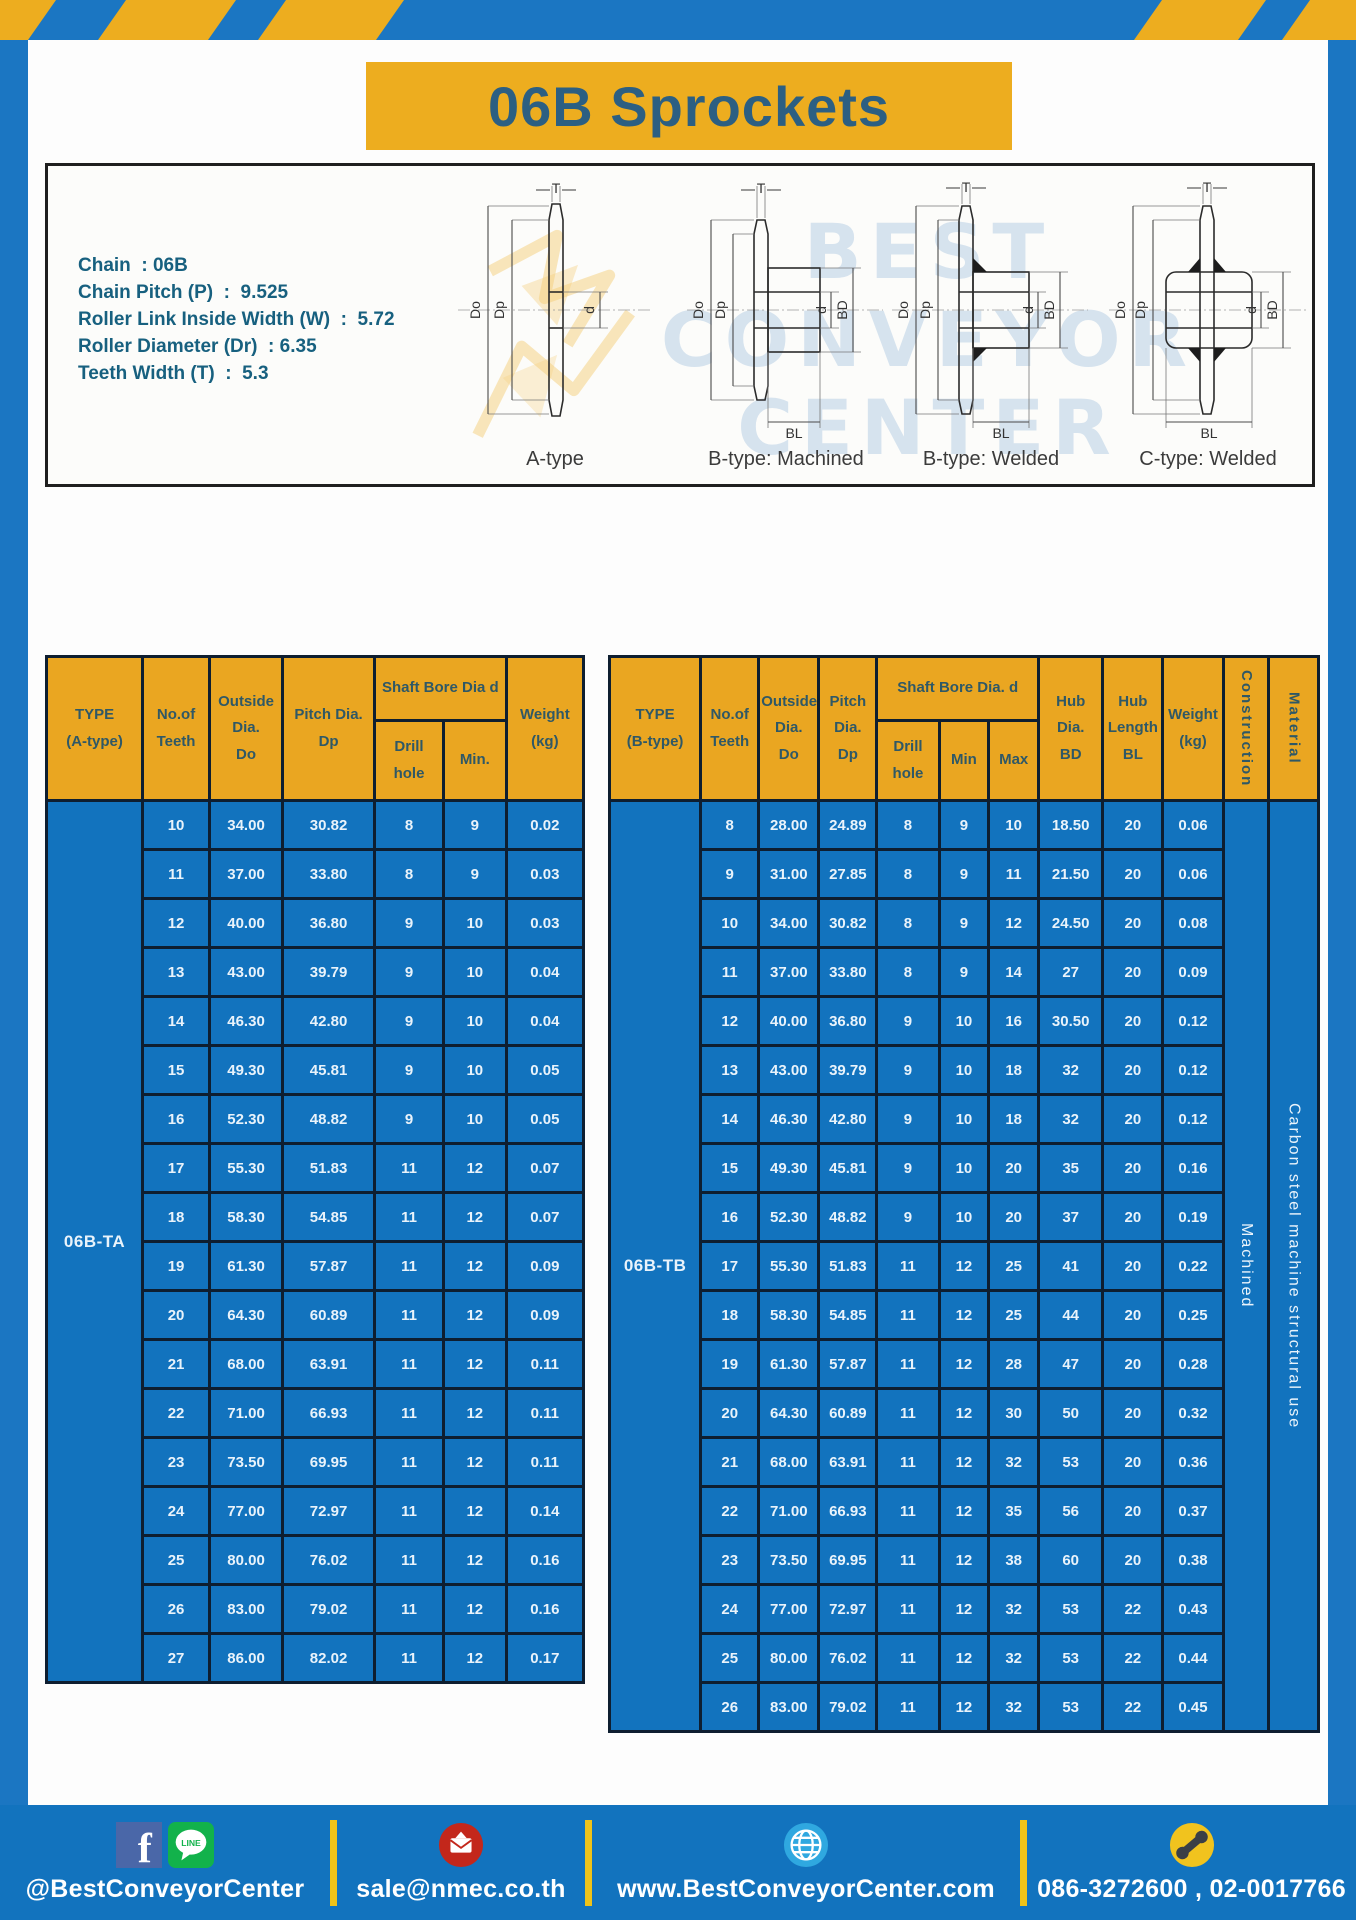 Image resolution: width=1356 pixels, height=1920 pixels. Describe the element at coordinates (1014, 1707) in the screenshot. I see `table-cell: 32` at that location.